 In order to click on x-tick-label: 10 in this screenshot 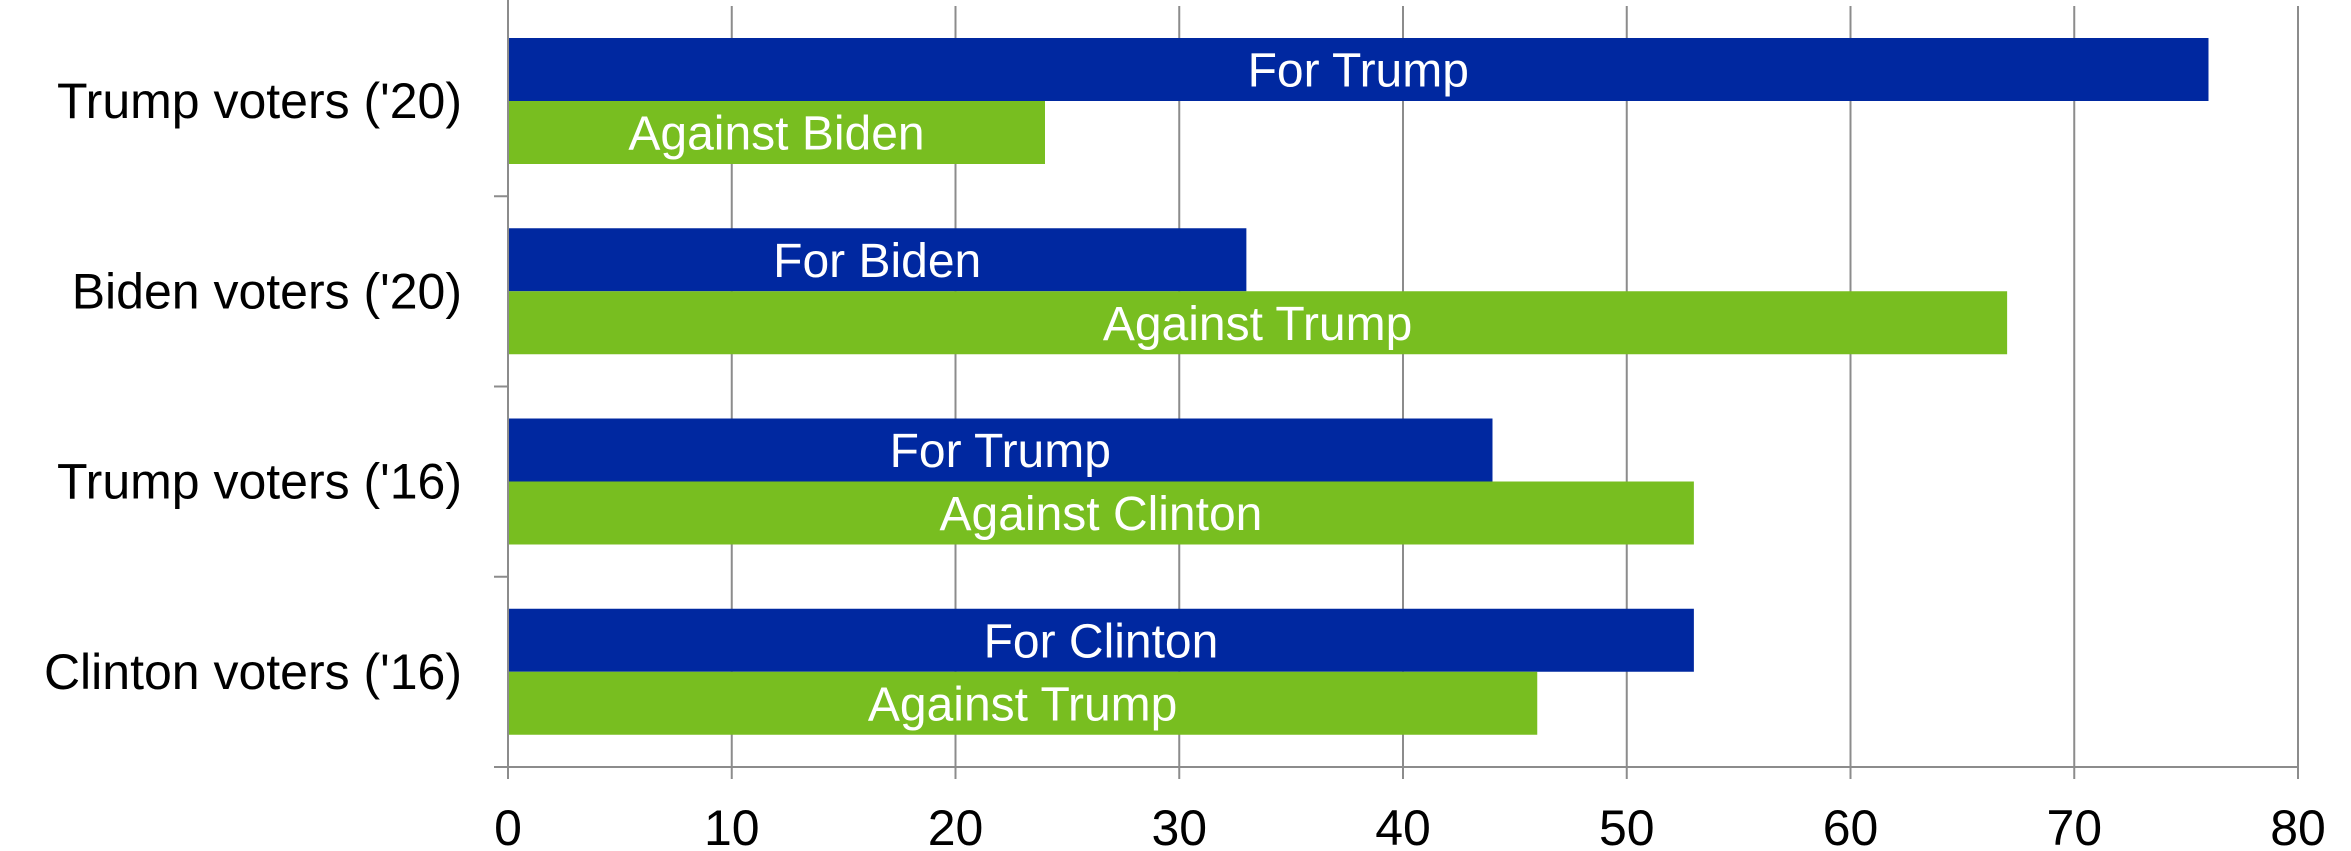, I will do `click(732, 825)`.